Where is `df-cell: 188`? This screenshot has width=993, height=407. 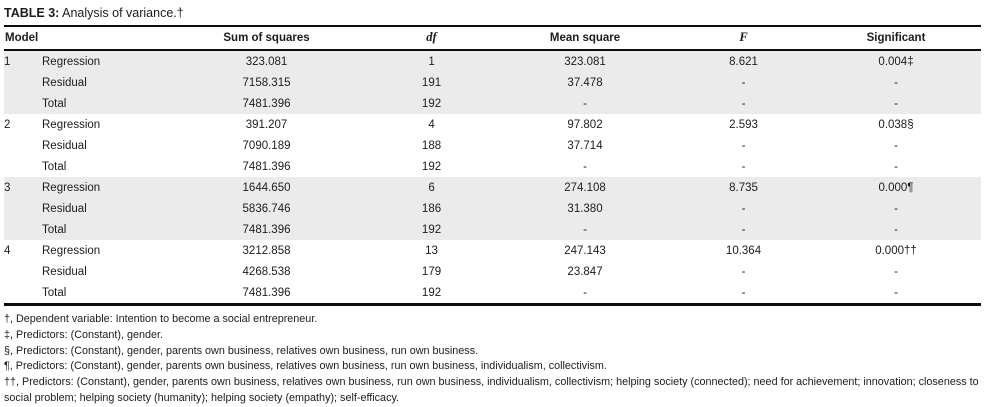 df-cell: 188 is located at coordinates (431, 145).